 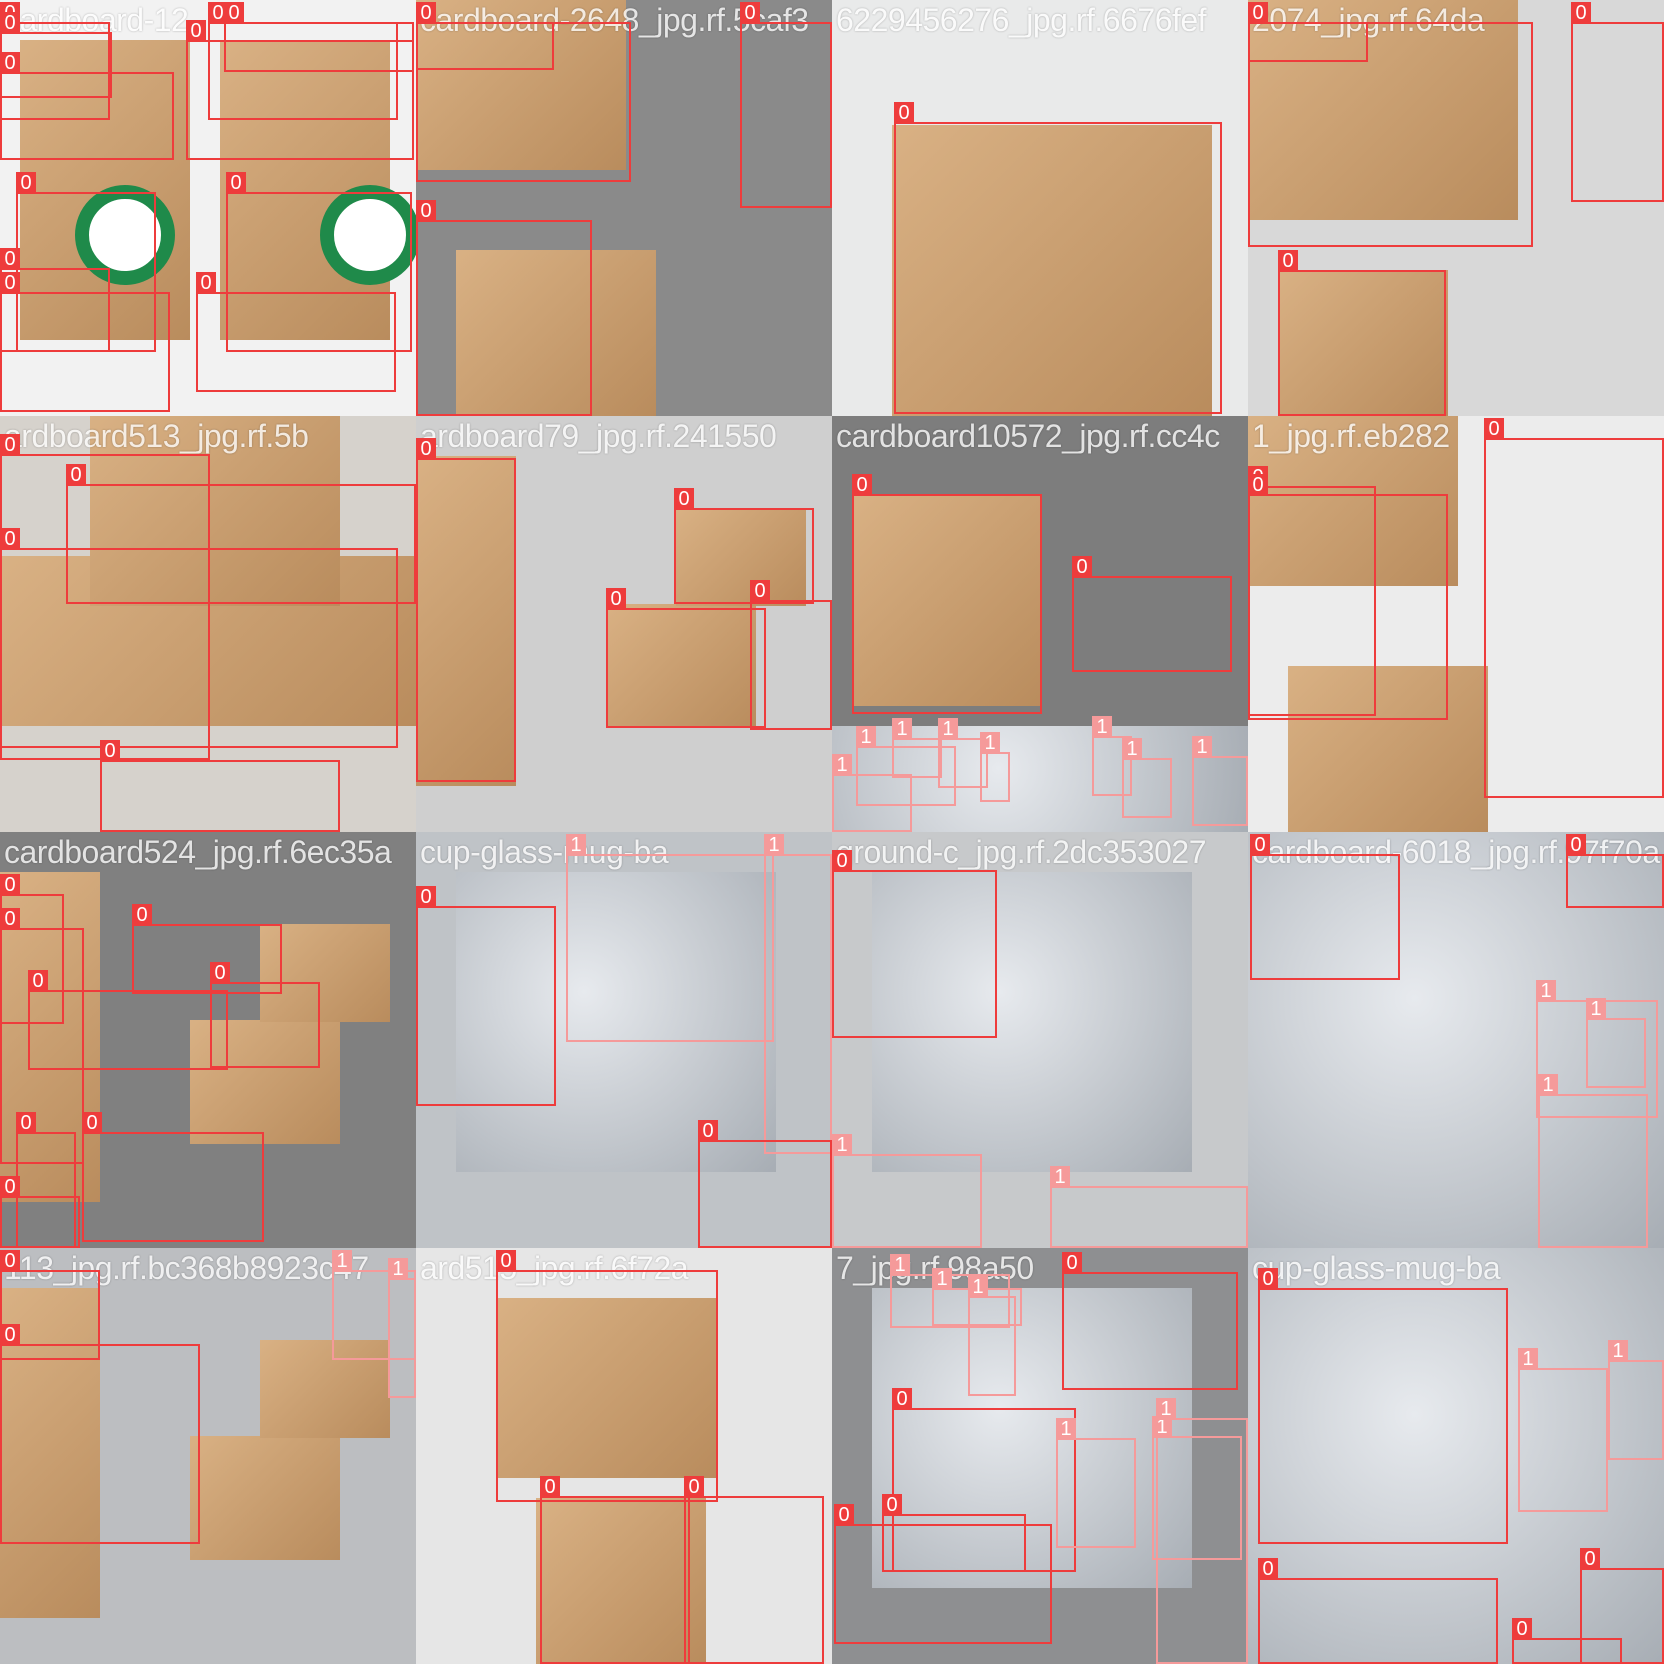 I want to click on mosaic-tile: cup-glass-mug-ba 0 1 1 0, so click(x=624, y=1040).